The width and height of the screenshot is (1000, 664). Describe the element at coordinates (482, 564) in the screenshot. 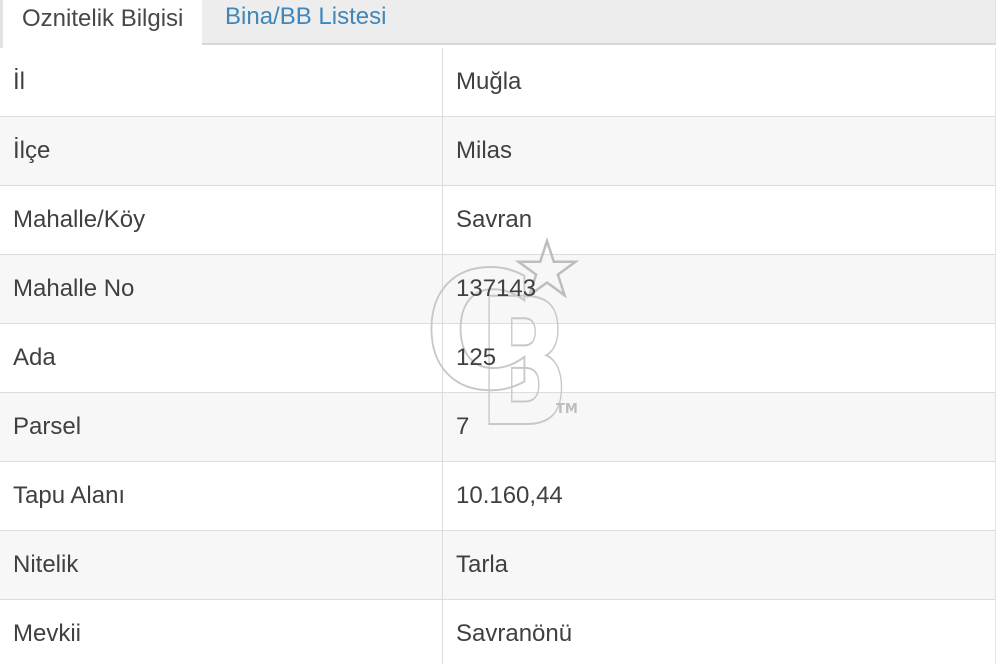

I see `row-value-cell: Tarla` at that location.